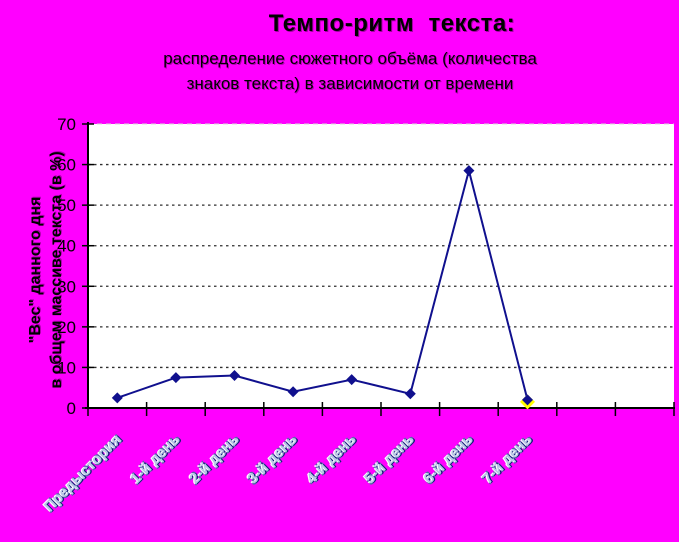 The height and width of the screenshot is (542, 679). What do you see at coordinates (66, 327) in the screenshot?
I see `y-tick-label: 20` at bounding box center [66, 327].